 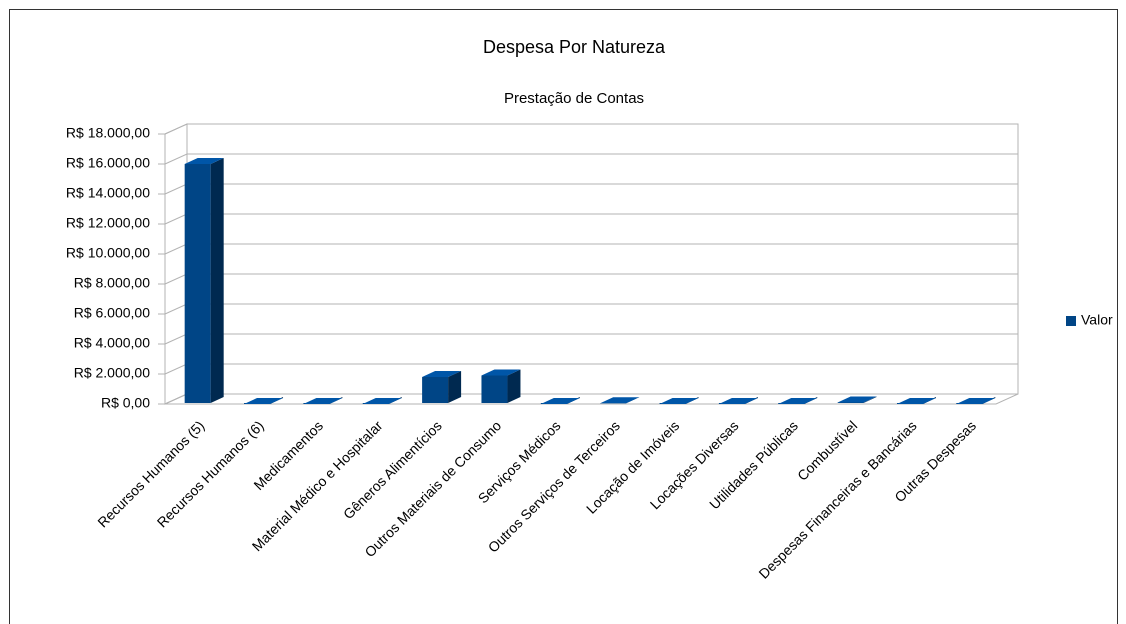 I want to click on y-tick-label: R$ 10.000,00, so click(x=108, y=253).